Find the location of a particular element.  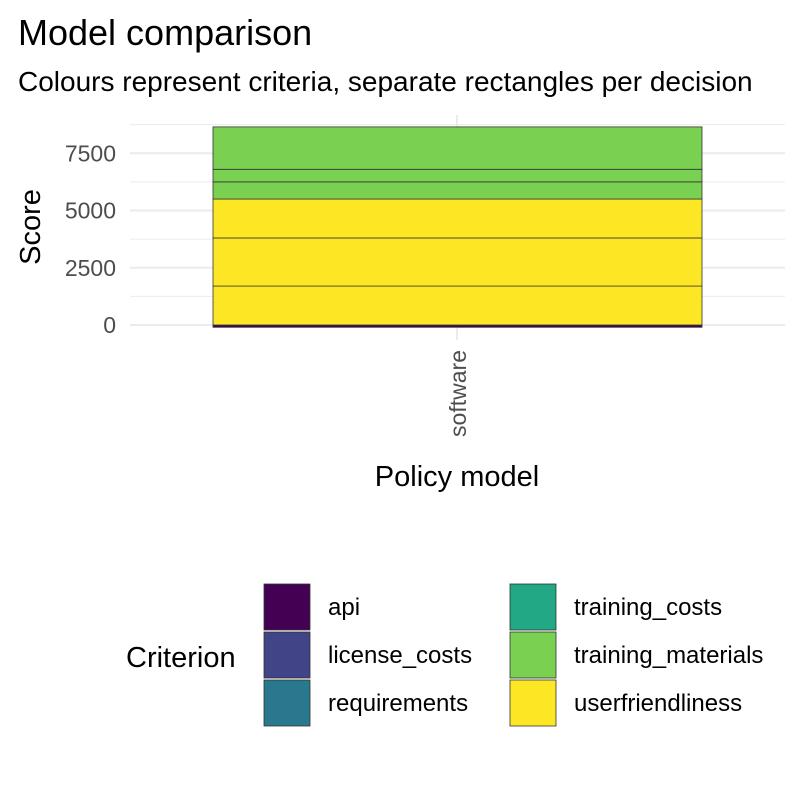

x-tick-label: software is located at coordinates (458, 393).